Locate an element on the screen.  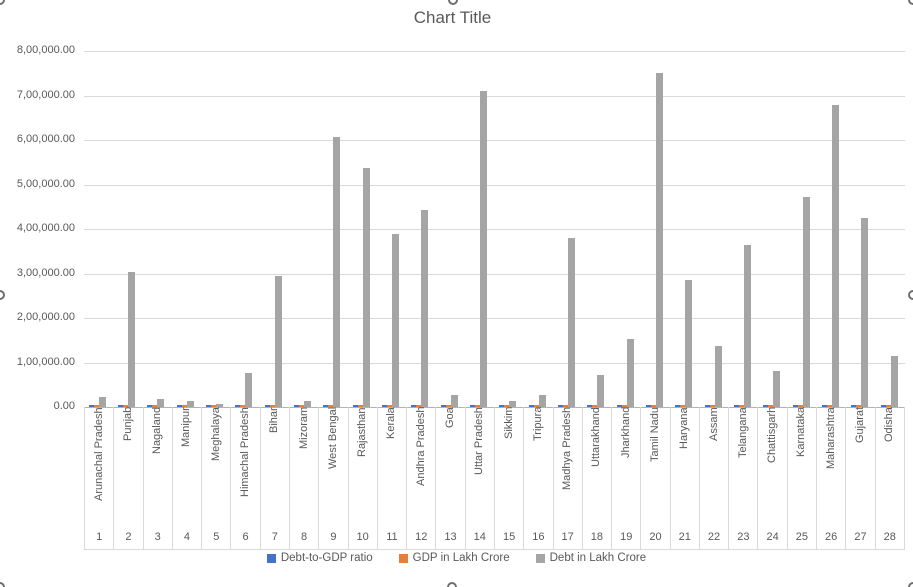
selection-handle-top-right is located at coordinates (910, 2).